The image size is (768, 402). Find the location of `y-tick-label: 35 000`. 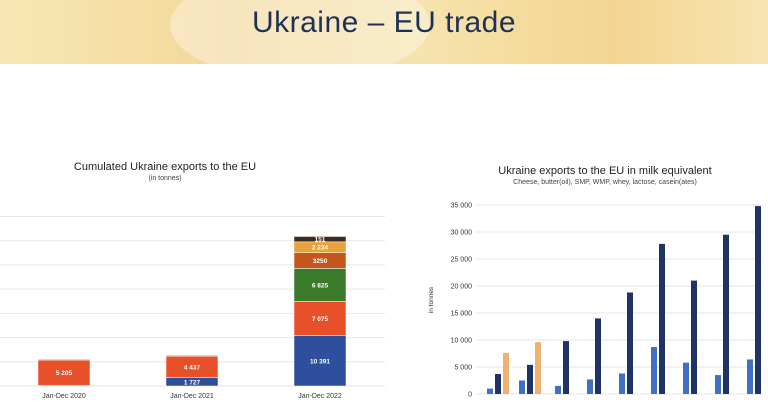

y-tick-label: 35 000 is located at coordinates (462, 206).